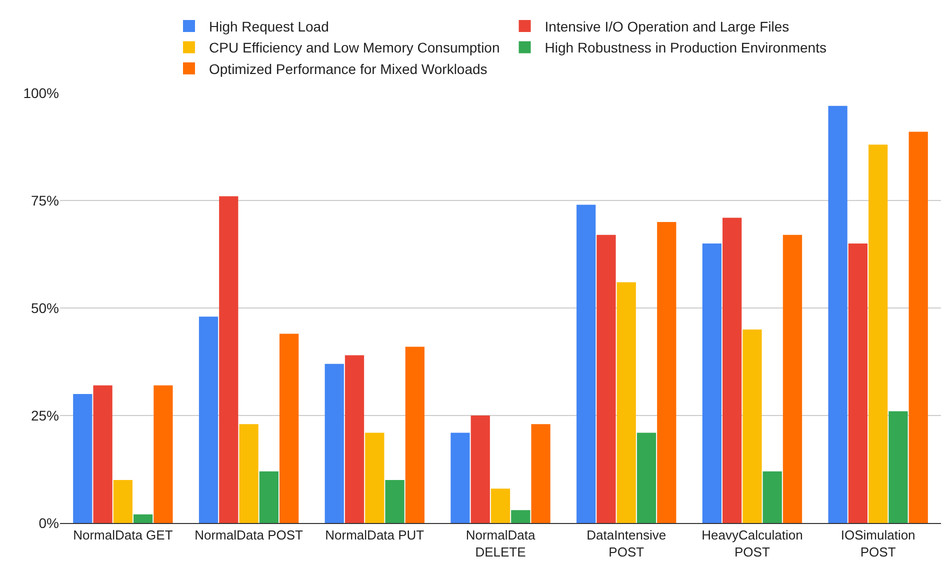 The image size is (951, 570). Describe the element at coordinates (249, 535) in the screenshot. I see `x-tick-label: NormalData POST` at that location.